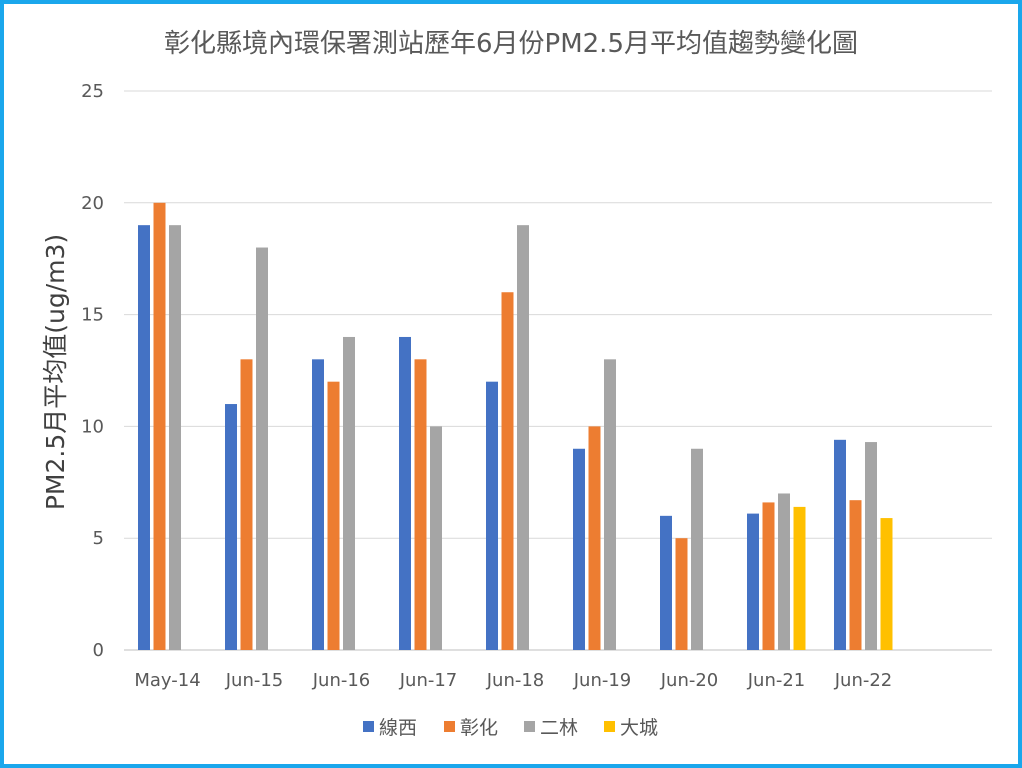  I want to click on x-tick-label: Jun-22, so click(863, 680).